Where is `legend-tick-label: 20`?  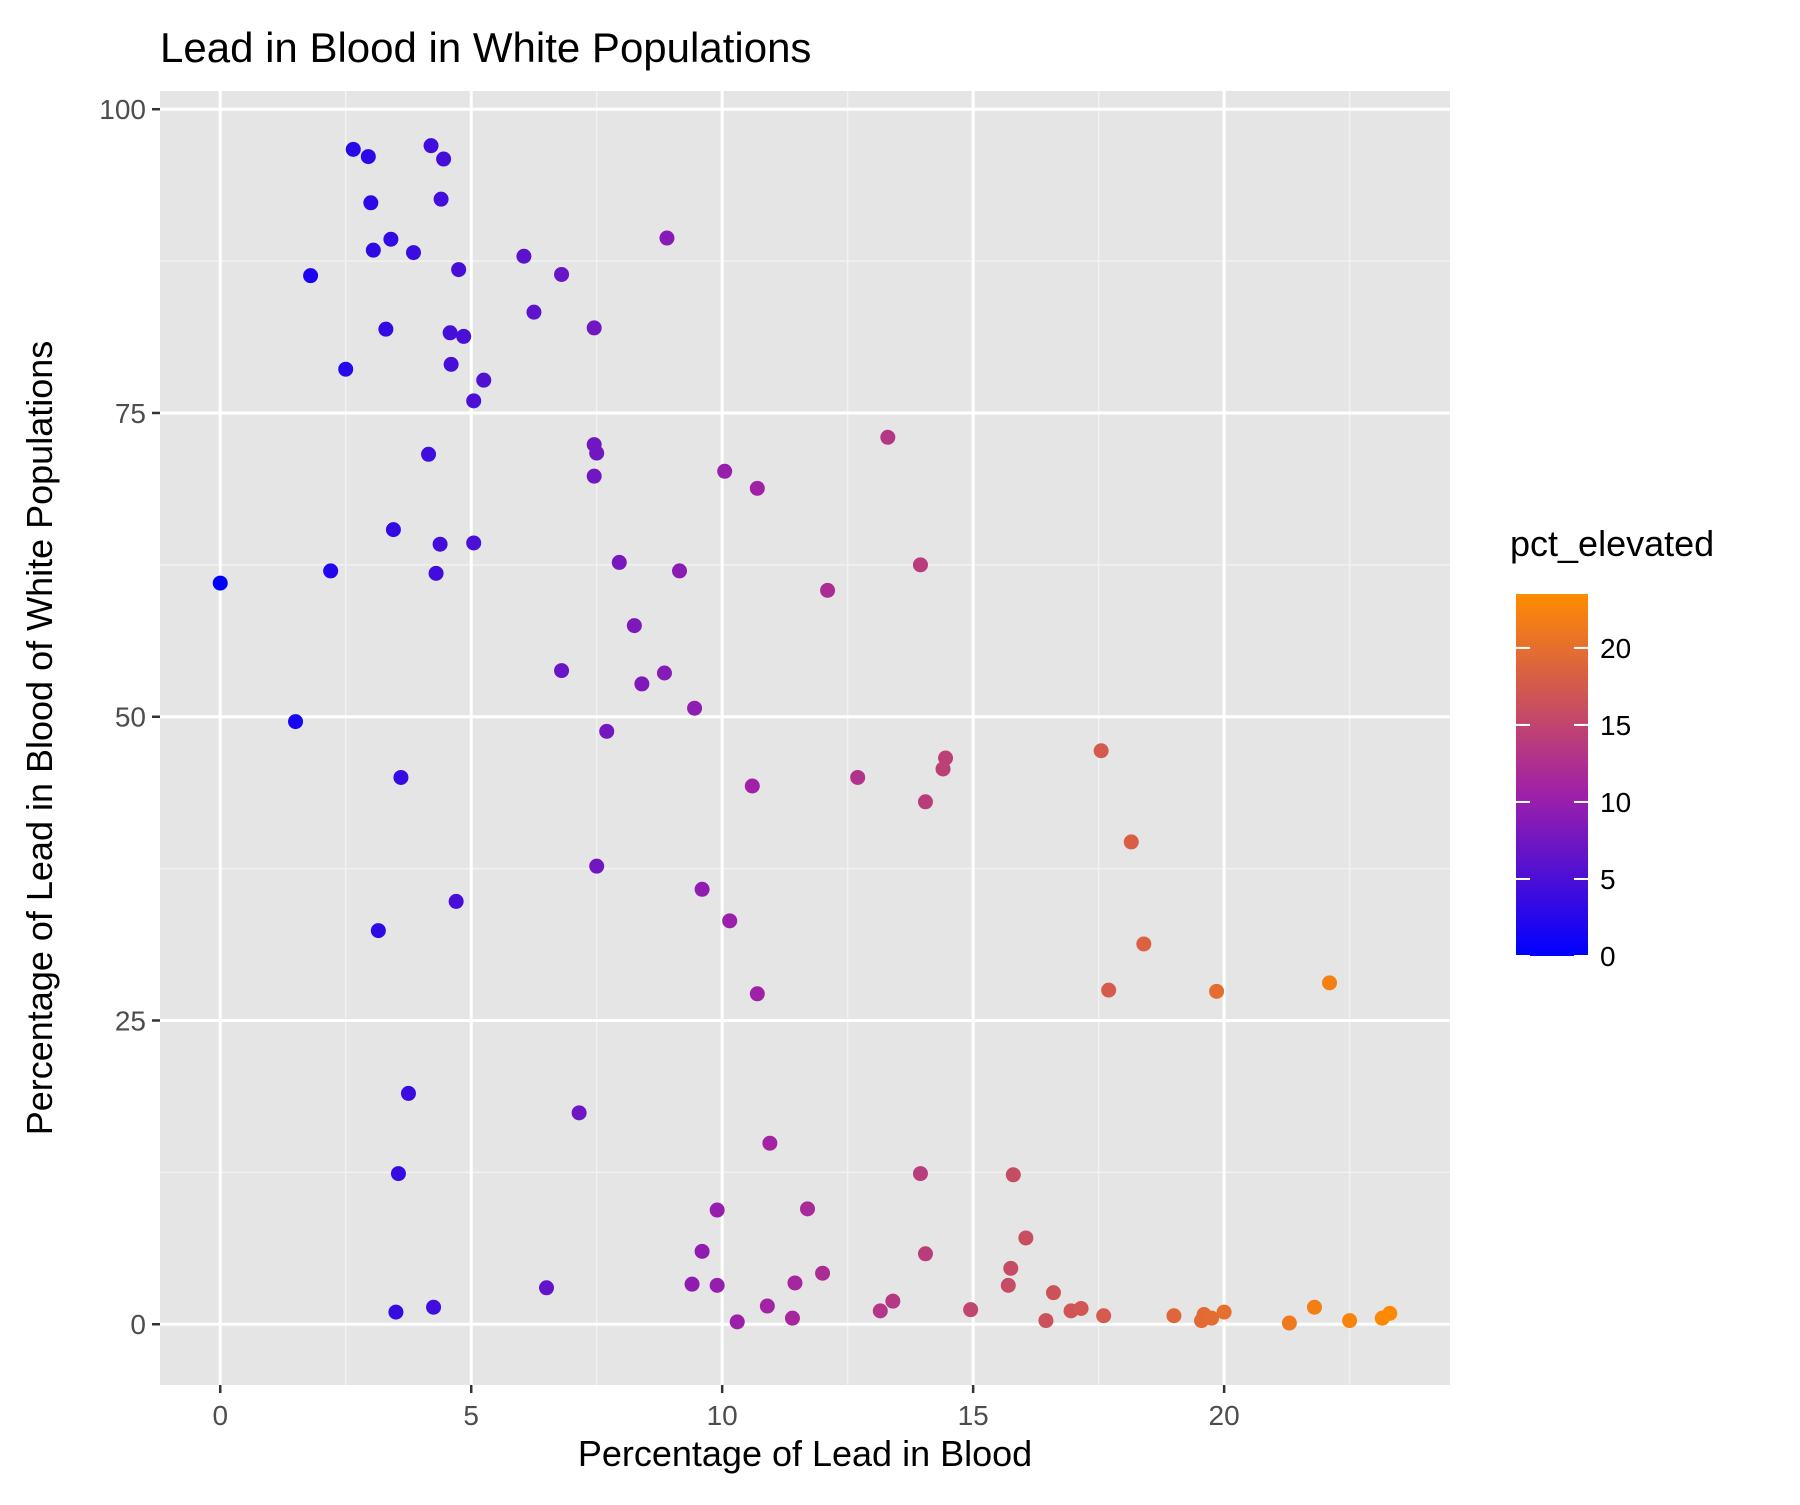
legend-tick-label: 20 is located at coordinates (1615, 648).